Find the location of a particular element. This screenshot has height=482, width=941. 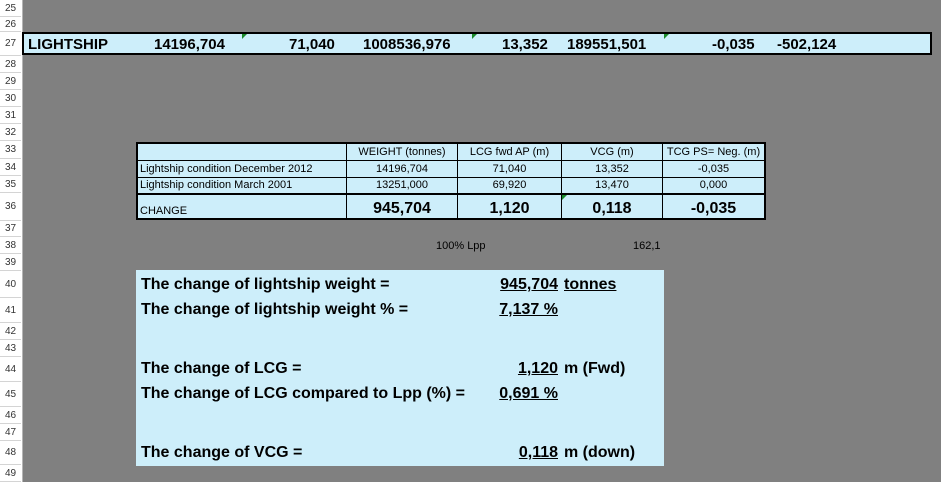

lightship-vmoment-cell: 189551,501 is located at coordinates (607, 44).